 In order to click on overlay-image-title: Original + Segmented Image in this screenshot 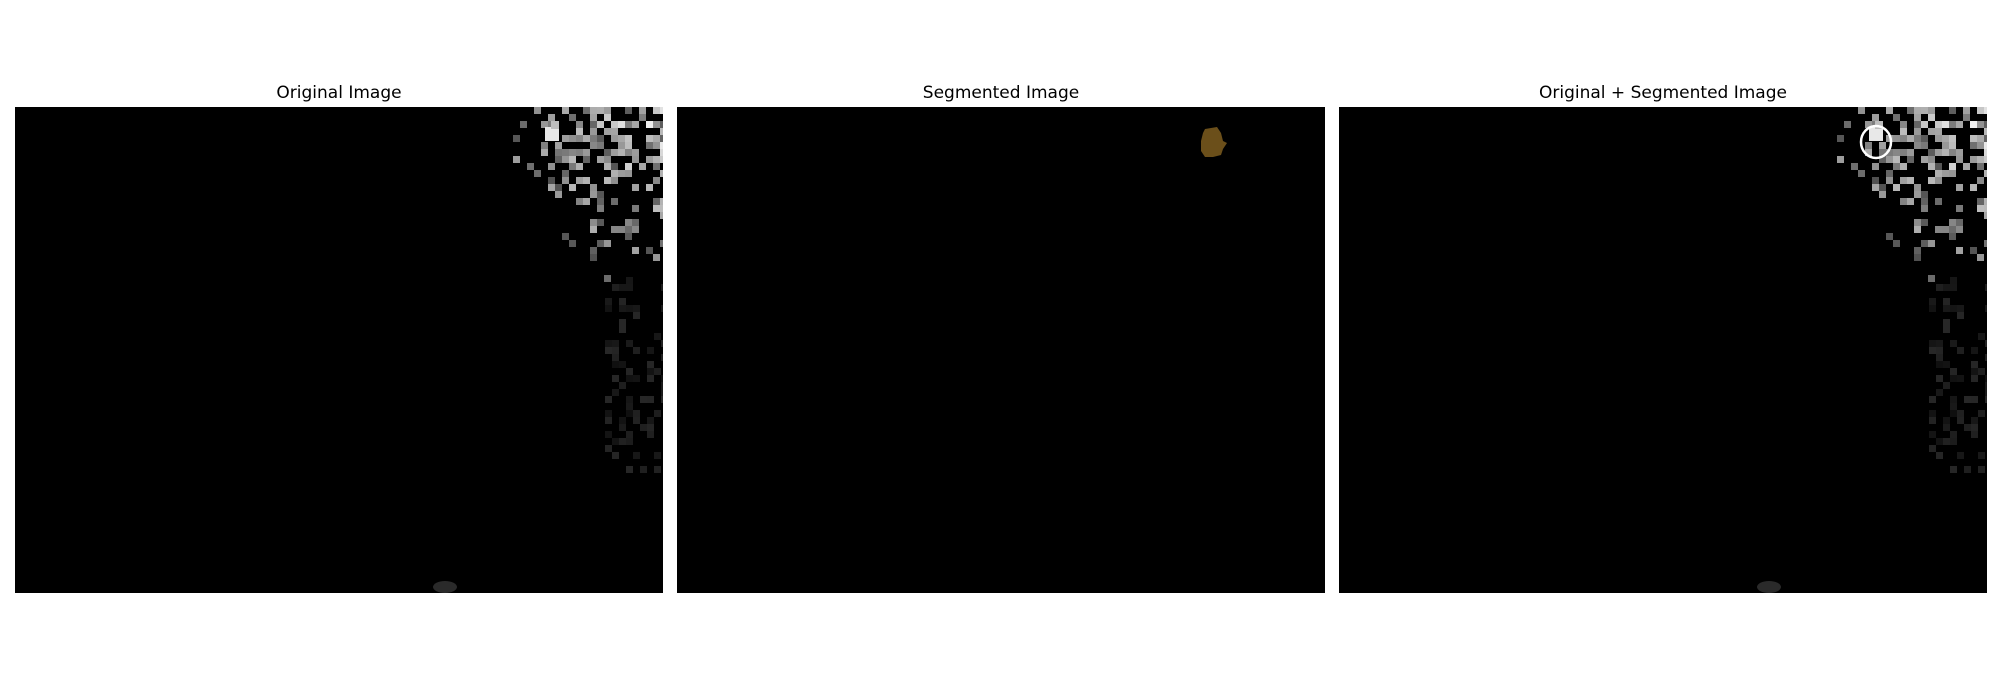, I will do `click(1663, 93)`.